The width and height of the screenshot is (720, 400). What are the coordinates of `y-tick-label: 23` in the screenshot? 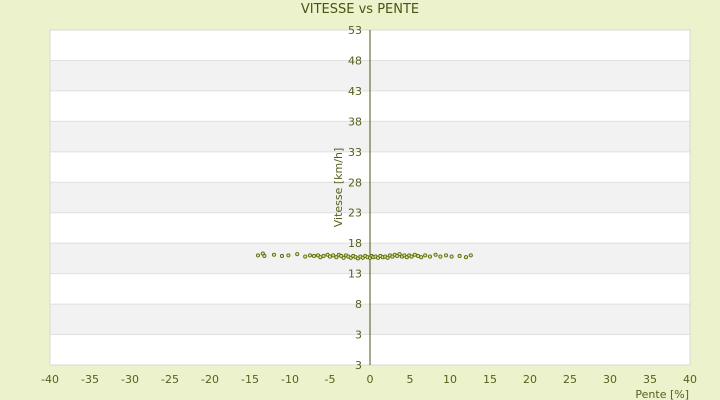 It's located at (355, 213).